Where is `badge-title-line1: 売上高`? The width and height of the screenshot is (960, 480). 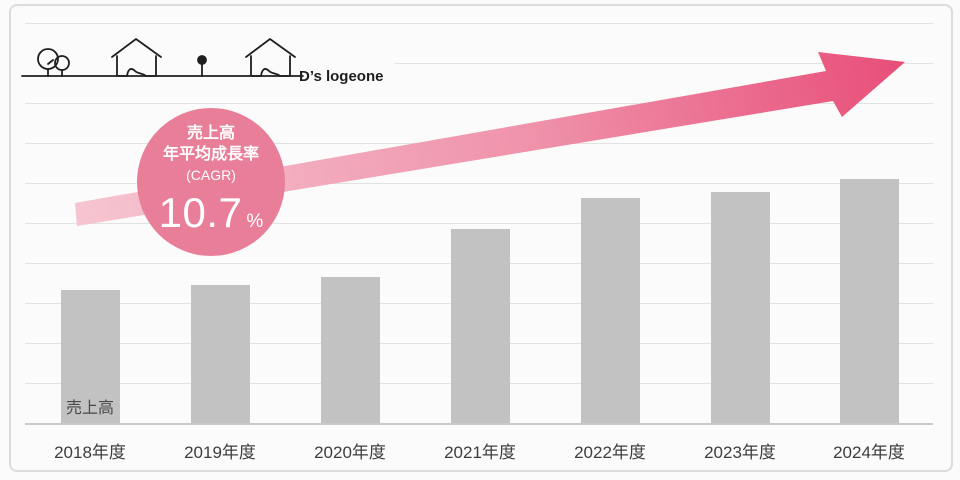
badge-title-line1: 売上高 is located at coordinates (210, 133).